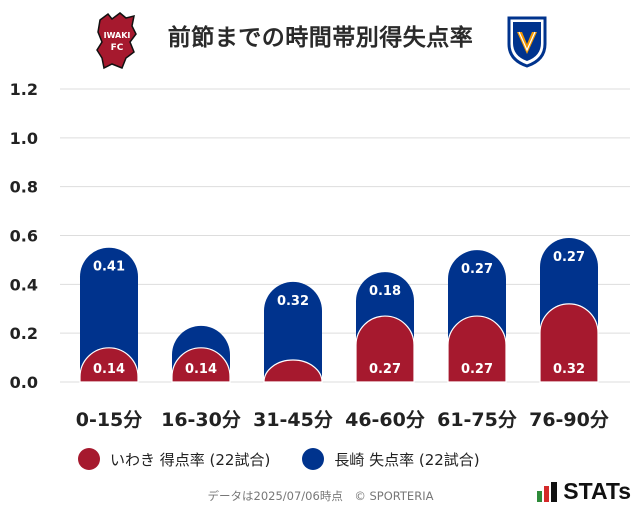 The width and height of the screenshot is (641, 508). I want to click on y-tick-label: 0.0, so click(24, 382).